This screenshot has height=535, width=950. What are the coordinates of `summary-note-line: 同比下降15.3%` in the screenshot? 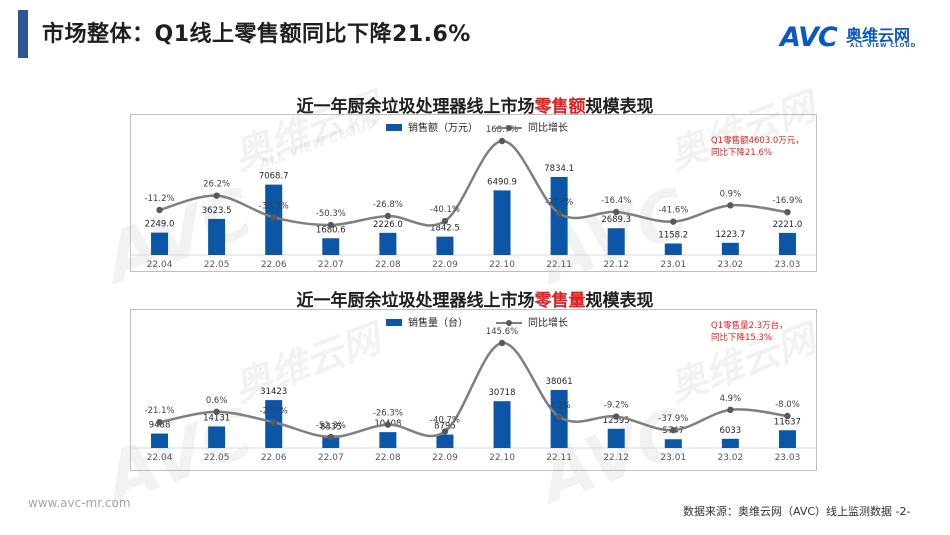 It's located at (741, 337).